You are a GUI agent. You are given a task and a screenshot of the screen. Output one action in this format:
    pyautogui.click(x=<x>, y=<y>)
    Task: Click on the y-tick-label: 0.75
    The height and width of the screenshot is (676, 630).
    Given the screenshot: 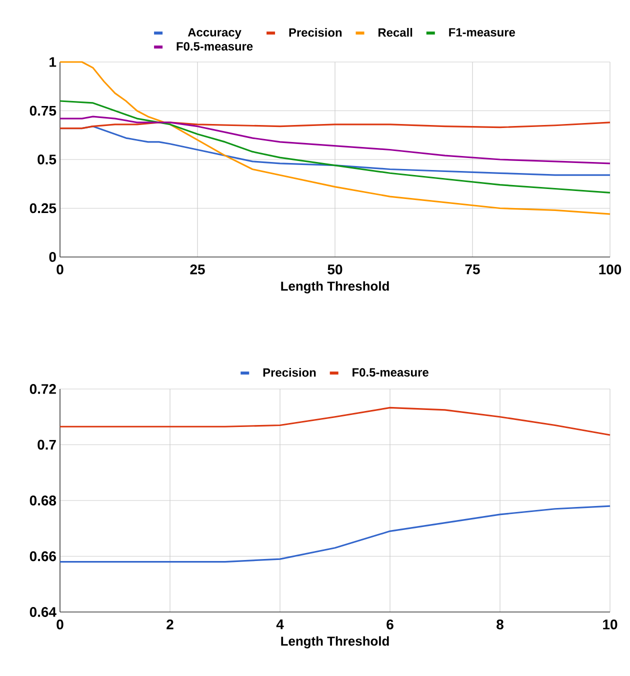 What is the action you would take?
    pyautogui.click(x=43, y=111)
    